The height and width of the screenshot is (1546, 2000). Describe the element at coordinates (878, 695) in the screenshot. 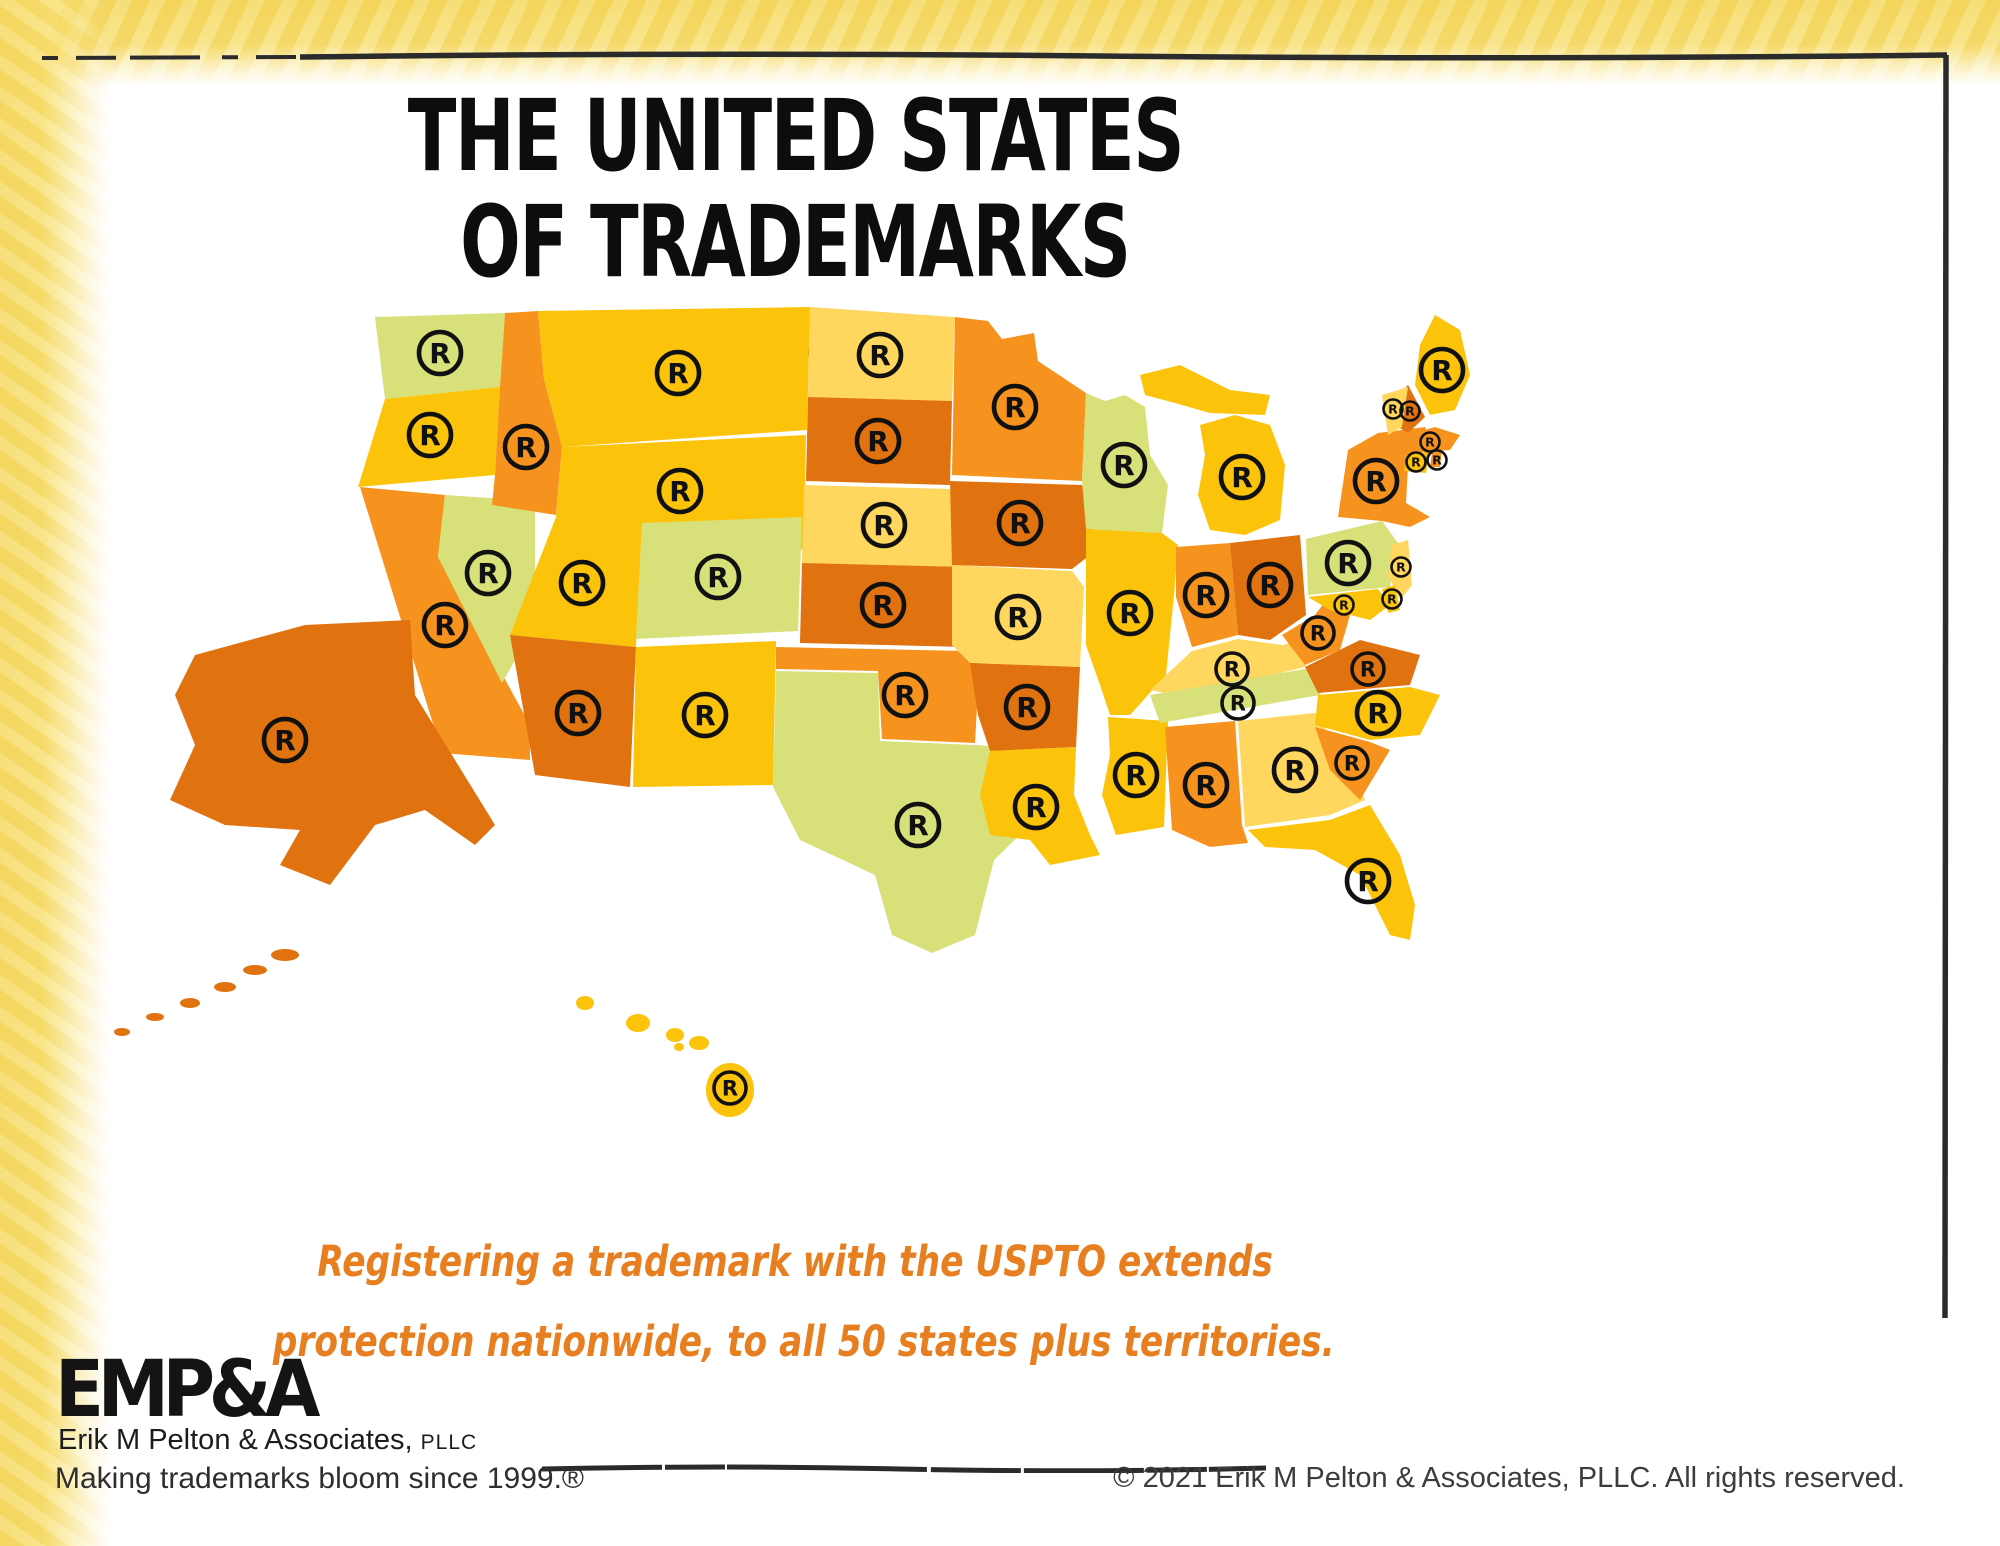

I see `state-OK` at that location.